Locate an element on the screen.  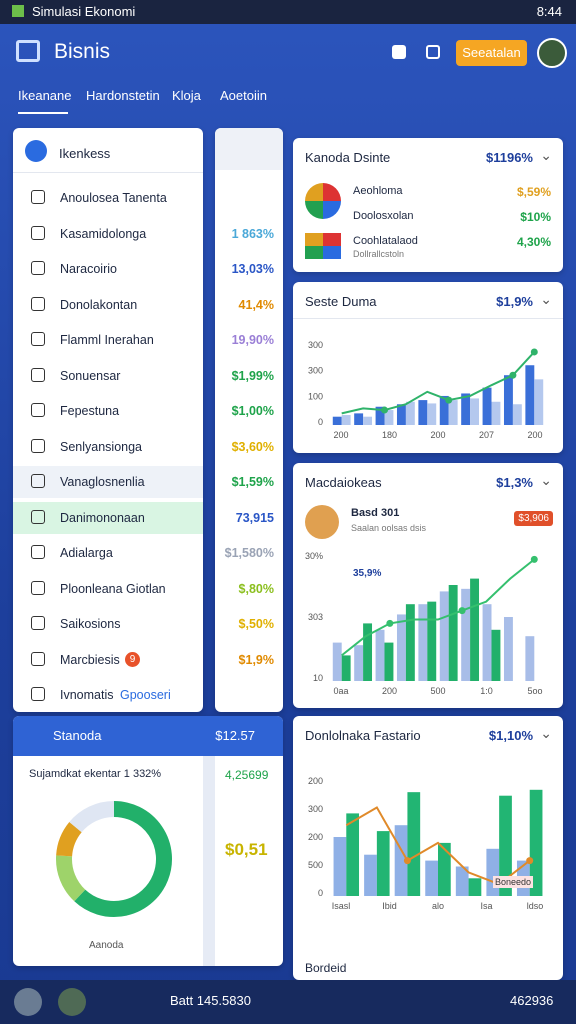
summary-figure: 4,25699 is located at coordinates (247, 775).